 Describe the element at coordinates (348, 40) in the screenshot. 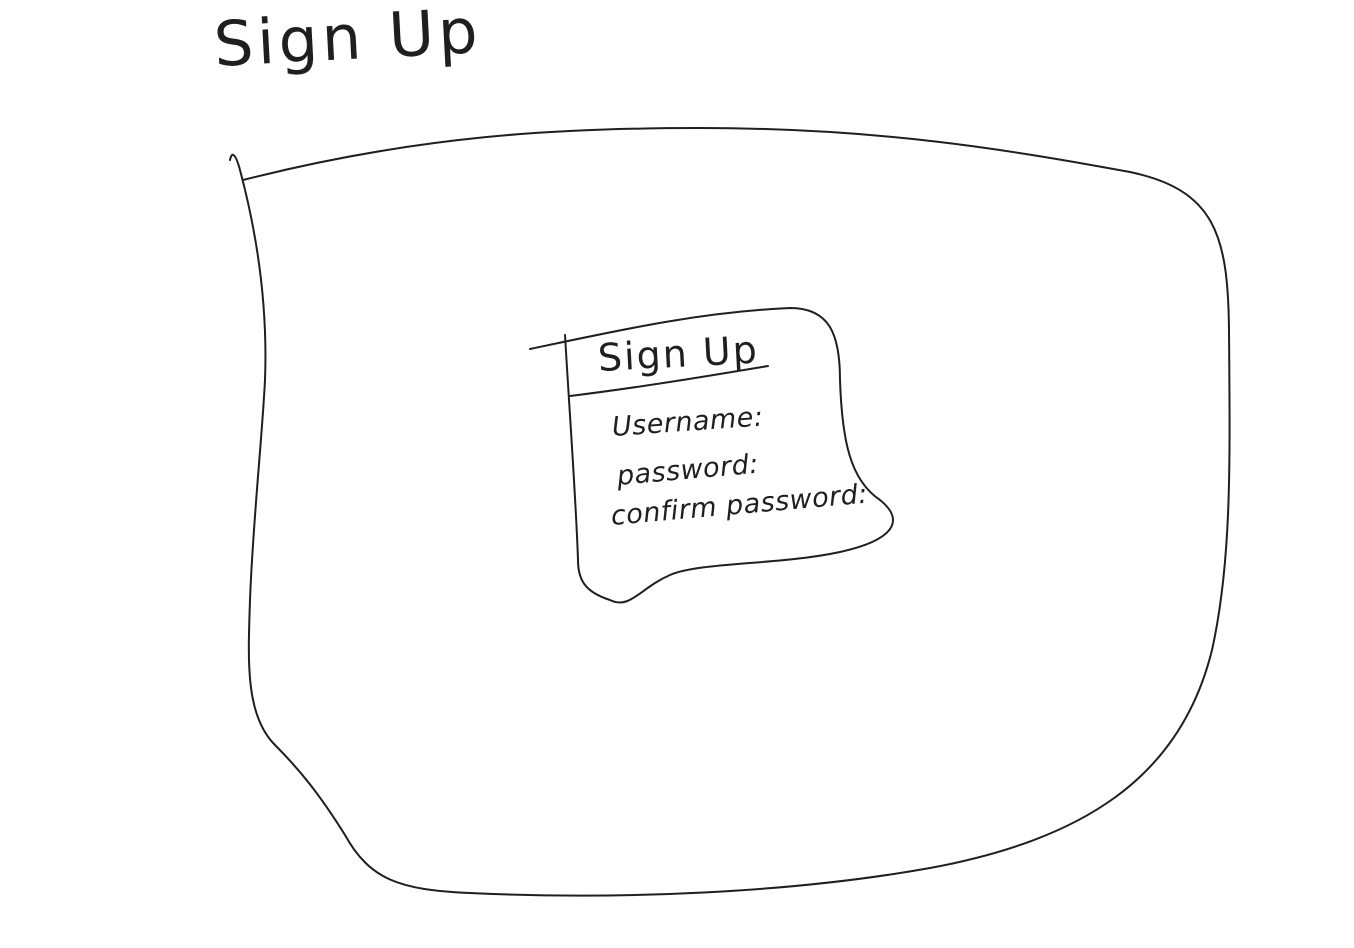

I see `page-title: Sign Up` at that location.